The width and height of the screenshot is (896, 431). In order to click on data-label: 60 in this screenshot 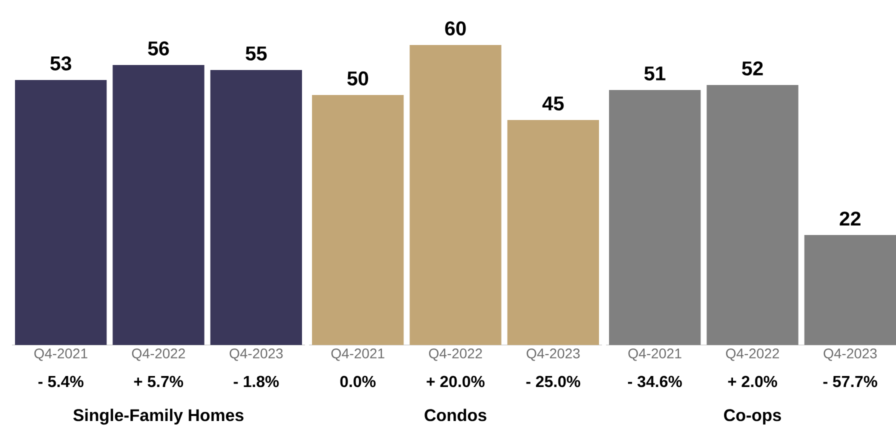, I will do `click(455, 28)`.